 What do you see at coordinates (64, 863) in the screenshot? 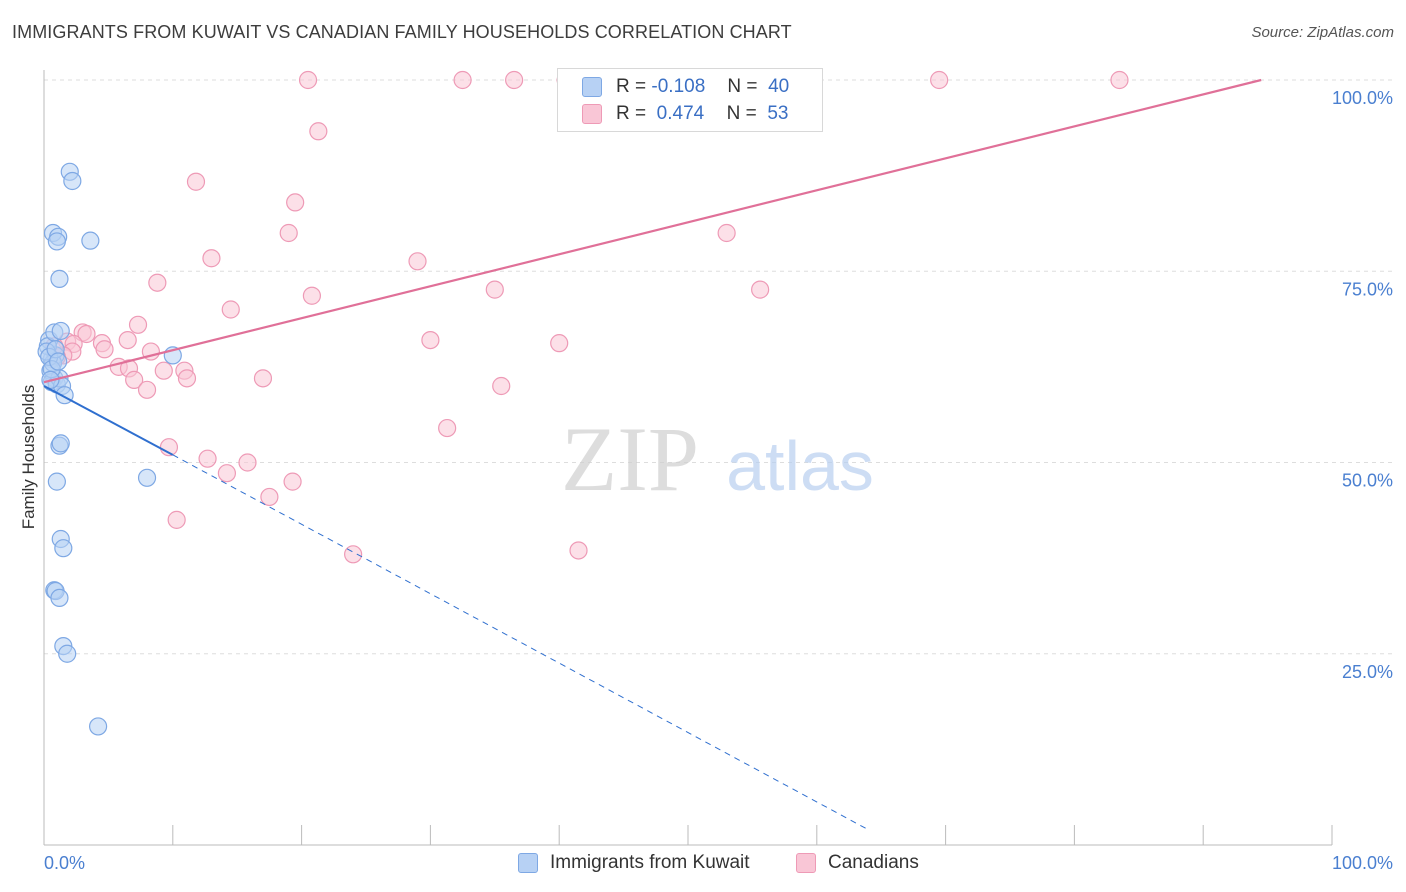
I see `x-tick-label: 0.0%` at bounding box center [64, 863].